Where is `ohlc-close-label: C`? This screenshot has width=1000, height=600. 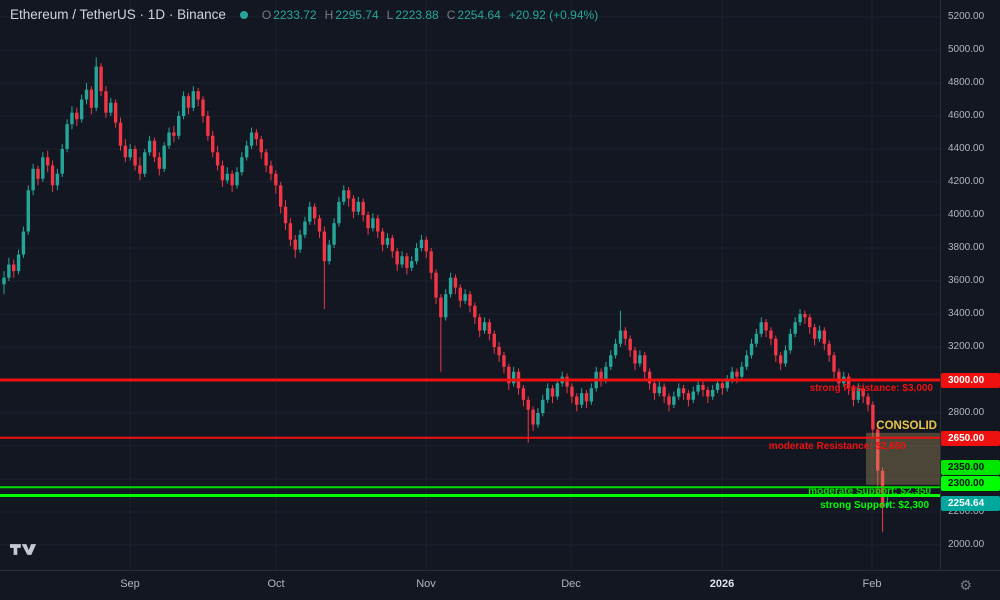 ohlc-close-label: C is located at coordinates (451, 14).